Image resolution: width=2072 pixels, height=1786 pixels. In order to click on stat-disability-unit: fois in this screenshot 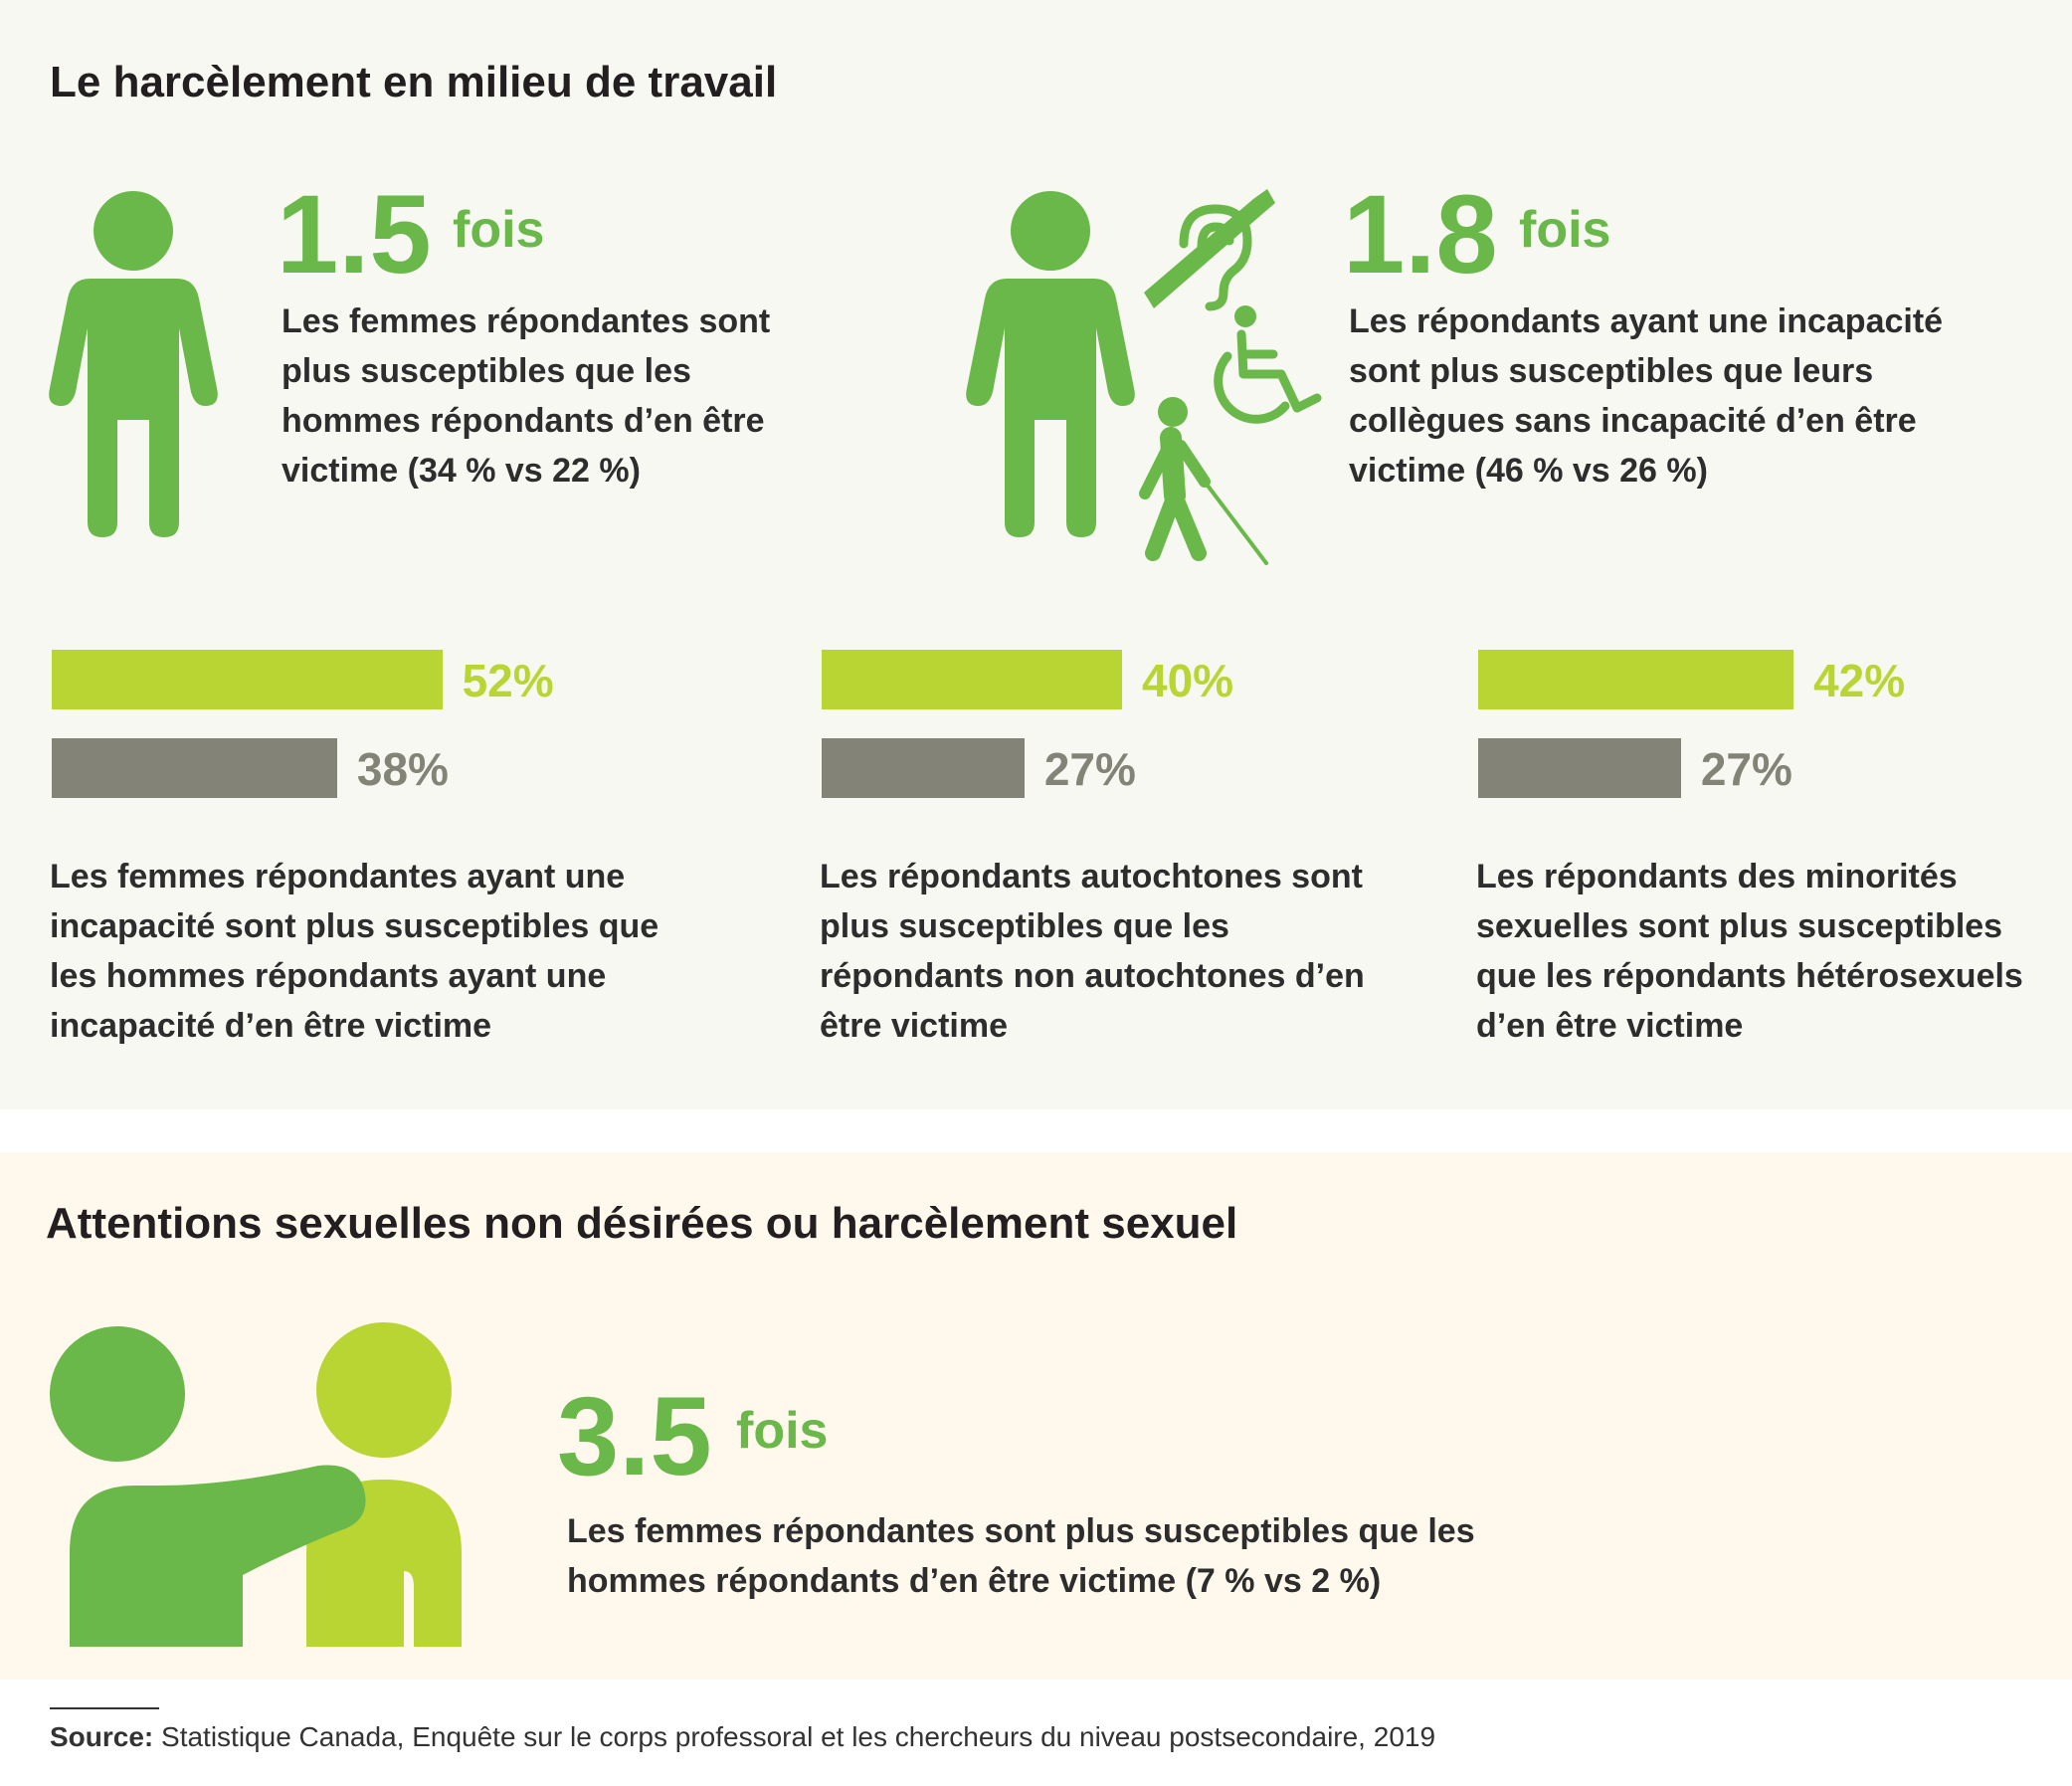, I will do `click(1565, 230)`.